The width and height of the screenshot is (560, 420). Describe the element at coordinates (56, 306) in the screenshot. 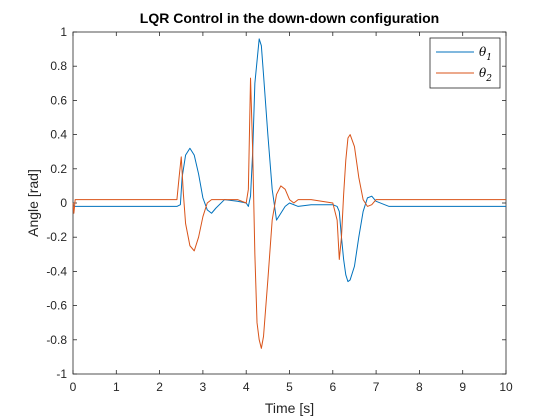

I see `y-tick-label: -0.6` at that location.